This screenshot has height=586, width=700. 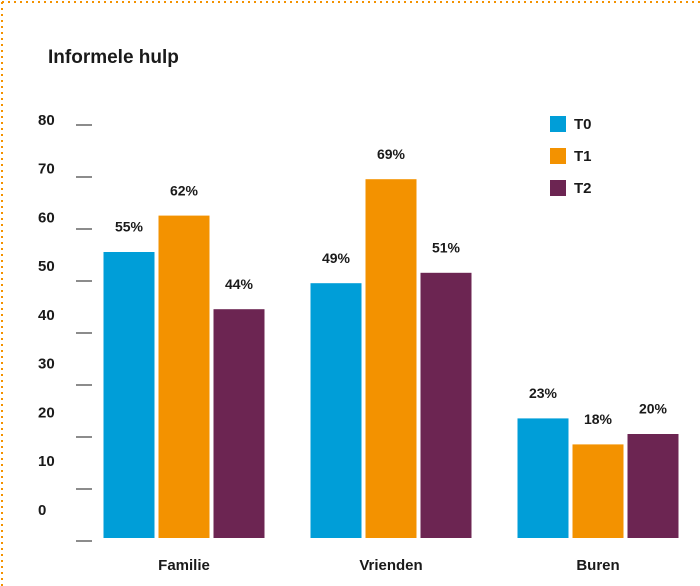 I want to click on value-label: 69%, so click(x=391, y=154).